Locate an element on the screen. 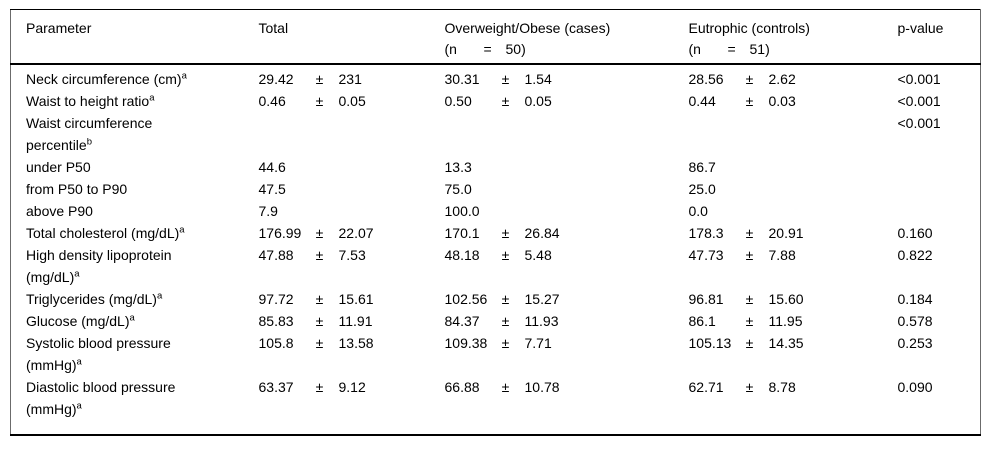  controls-mean: 178.3 is located at coordinates (706, 233).